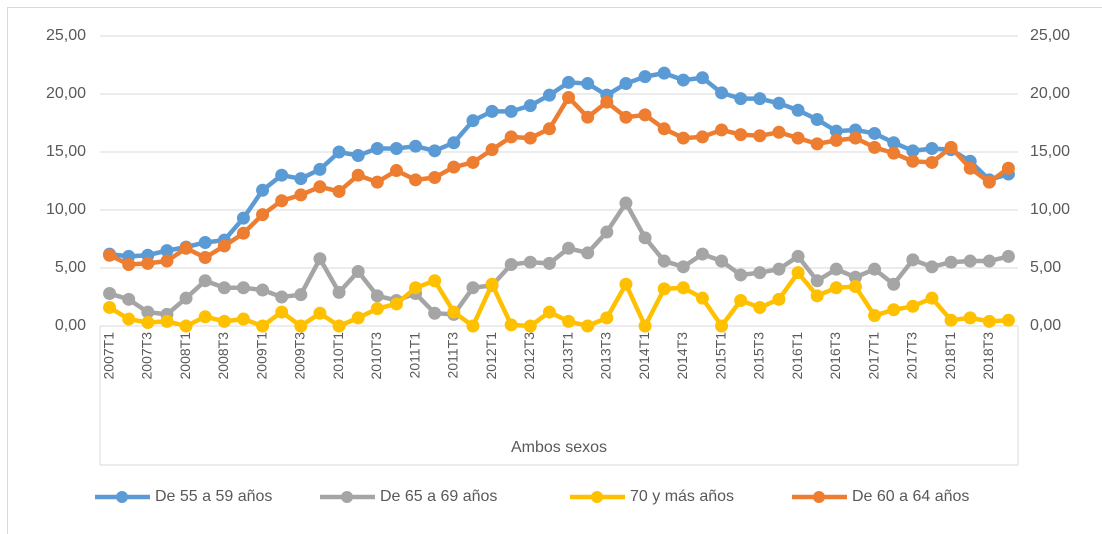 The image size is (1102, 534). What do you see at coordinates (759, 356) in the screenshot?
I see `x-tick-label: 2015T3` at bounding box center [759, 356].